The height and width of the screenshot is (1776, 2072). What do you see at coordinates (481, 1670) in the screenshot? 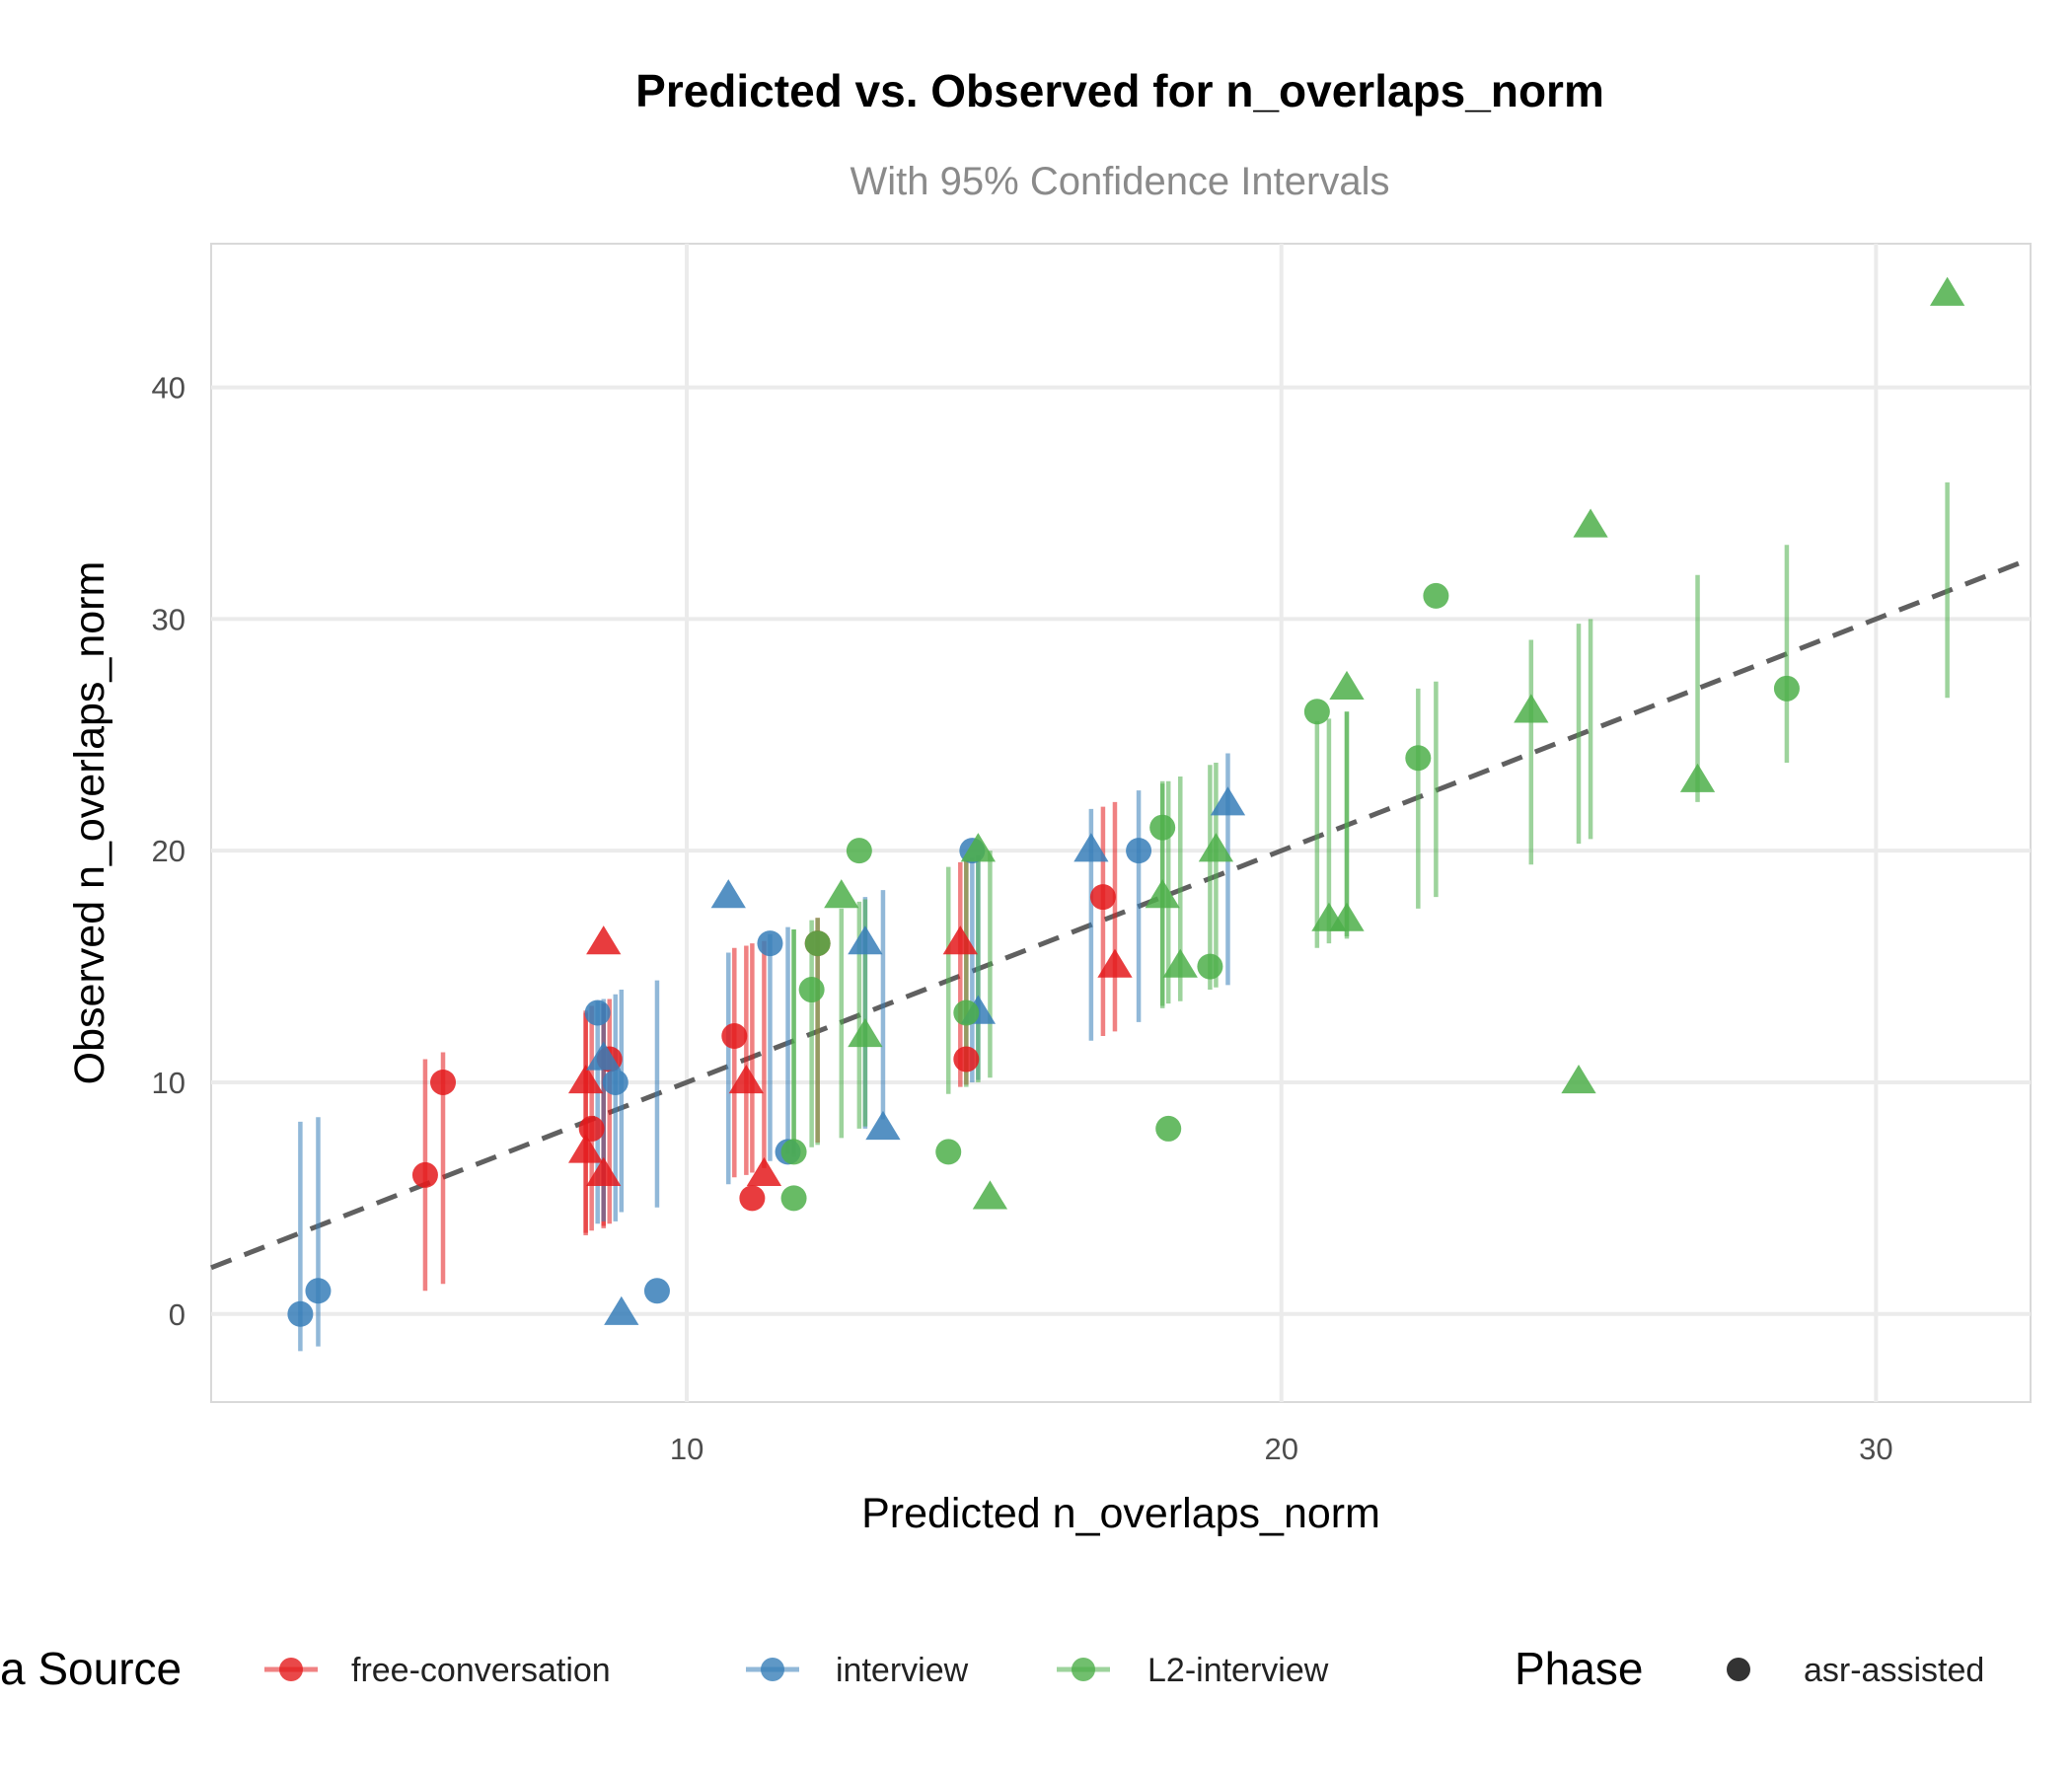
I see `legend-label-free-conversation: free-conversation` at bounding box center [481, 1670].